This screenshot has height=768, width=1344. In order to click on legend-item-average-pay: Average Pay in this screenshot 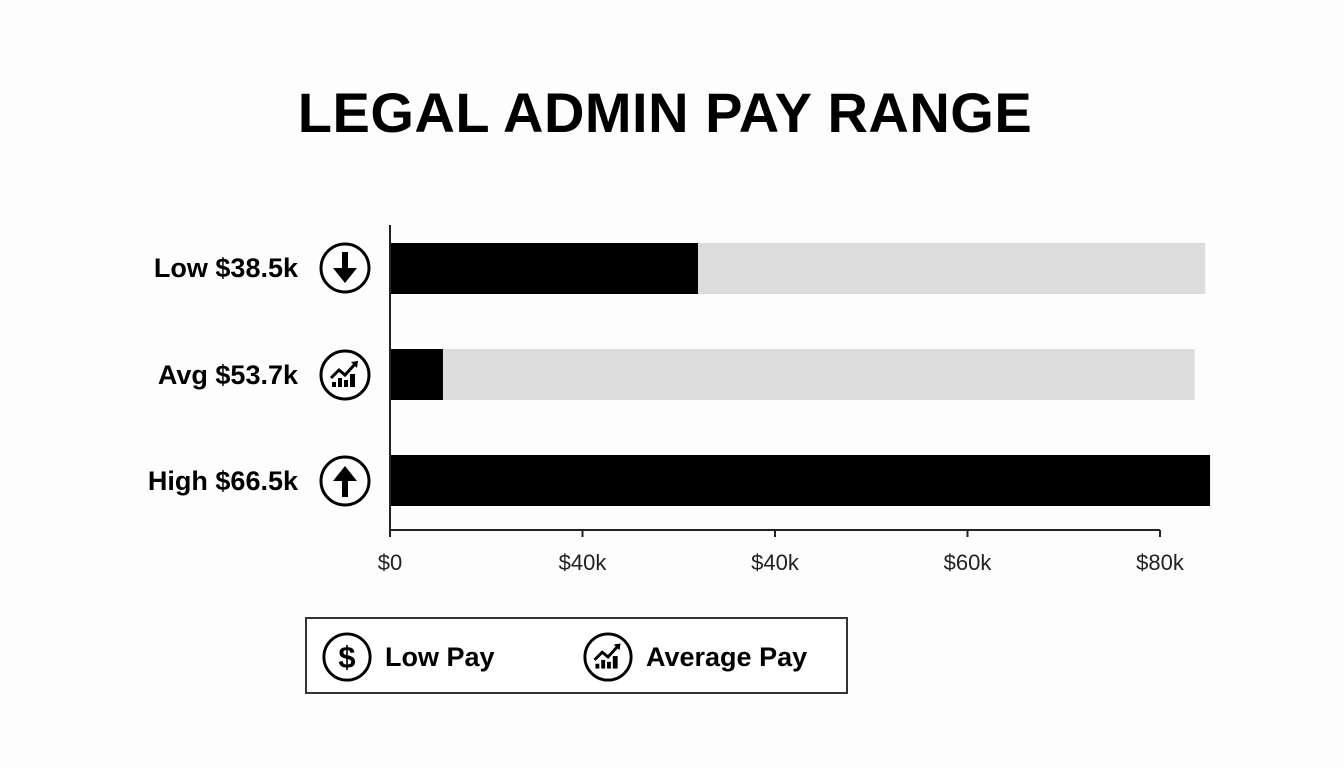, I will do `click(694, 657)`.